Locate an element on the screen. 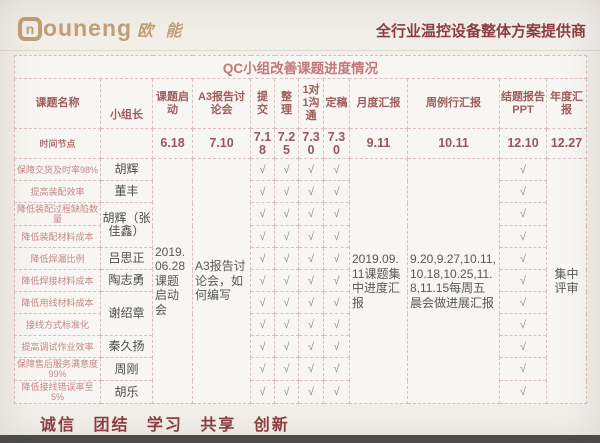 This screenshot has height=443, width=600. logo-chinese-text: 欧 能 is located at coordinates (161, 31).